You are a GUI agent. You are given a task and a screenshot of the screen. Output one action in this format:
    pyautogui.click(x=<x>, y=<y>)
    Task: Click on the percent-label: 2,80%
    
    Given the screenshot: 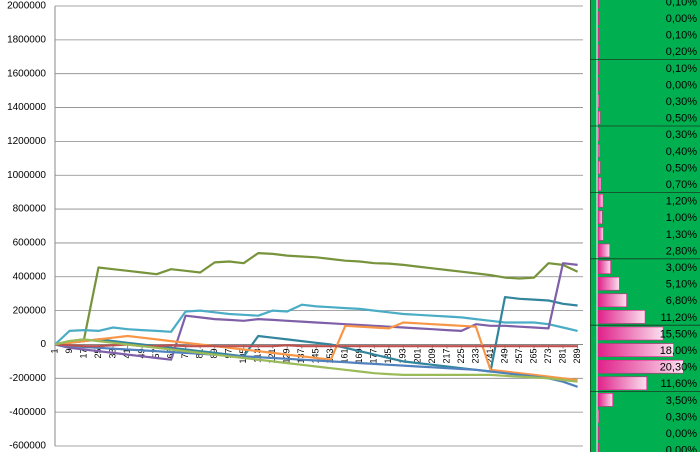 What is the action you would take?
    pyautogui.click(x=681, y=251)
    